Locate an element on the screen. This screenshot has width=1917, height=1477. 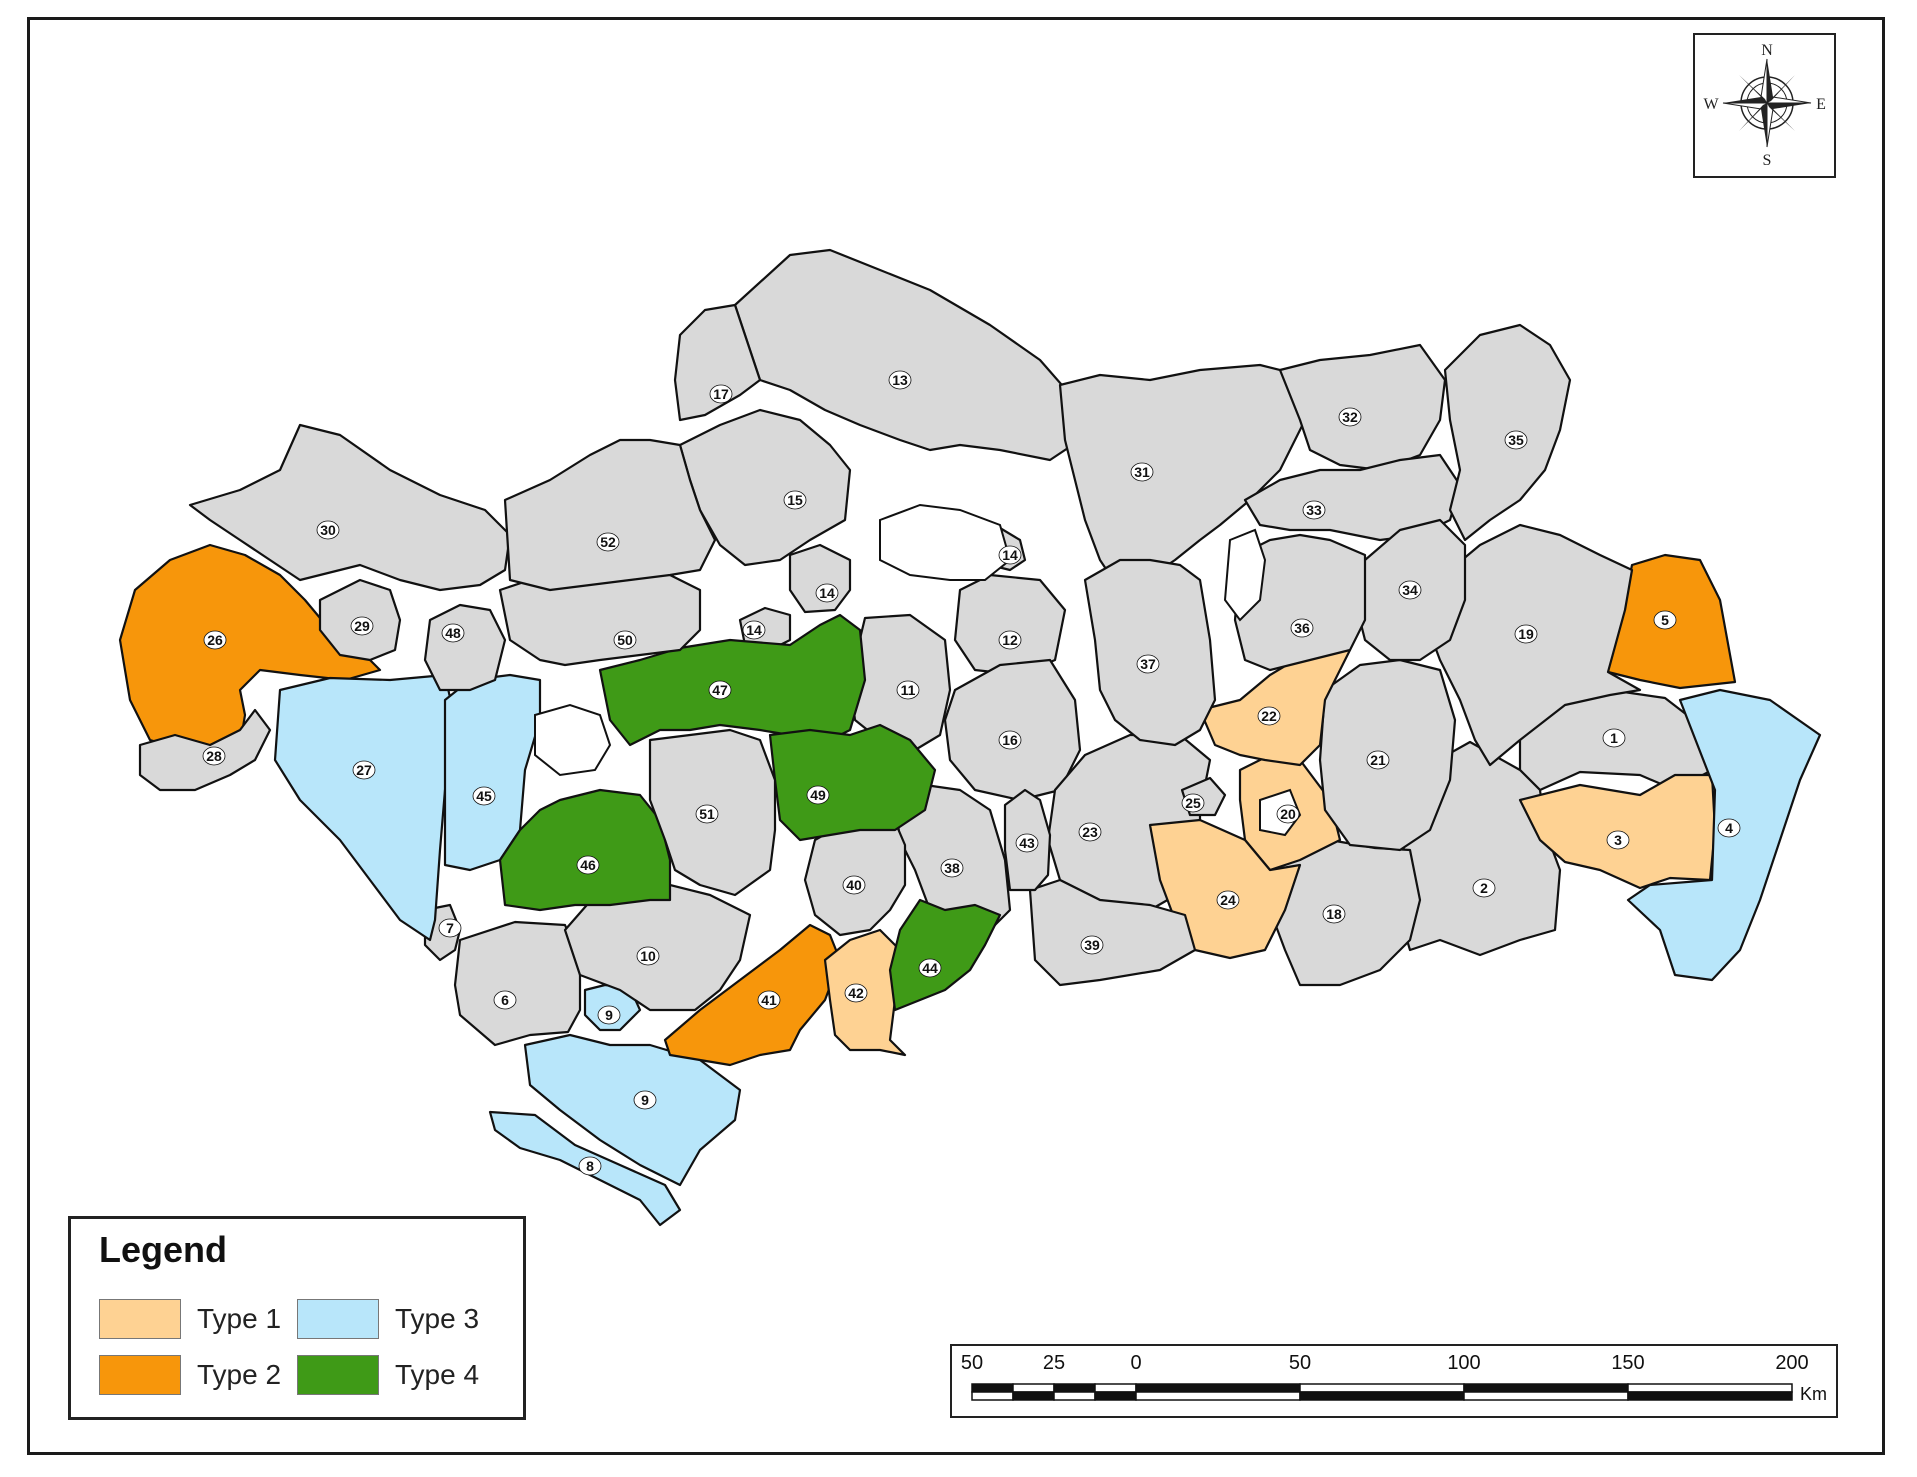
legend-item-type-2: Type 2 is located at coordinates (190, 1375).